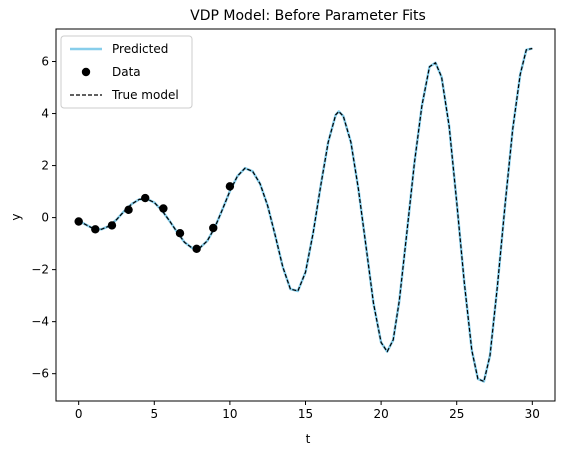 The width and height of the screenshot is (565, 455). Describe the element at coordinates (308, 439) in the screenshot. I see `x-axis-label: t` at that location.